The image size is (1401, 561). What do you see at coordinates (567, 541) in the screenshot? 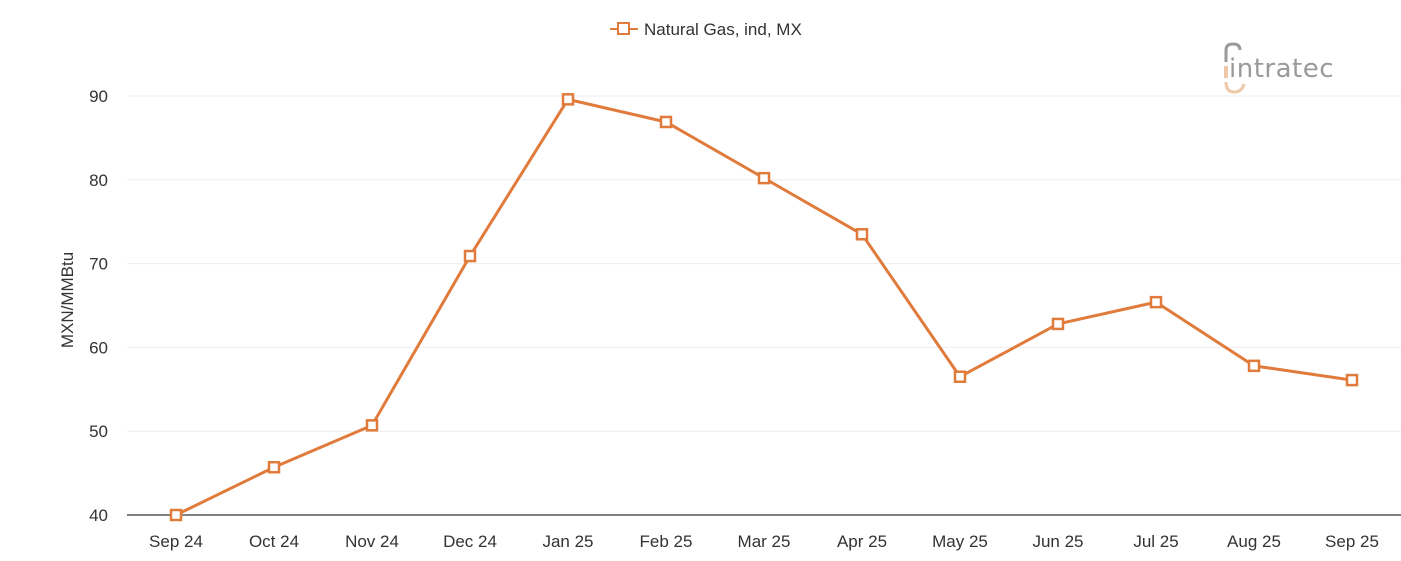
I see `x-tick-label: Jan 25` at bounding box center [567, 541].